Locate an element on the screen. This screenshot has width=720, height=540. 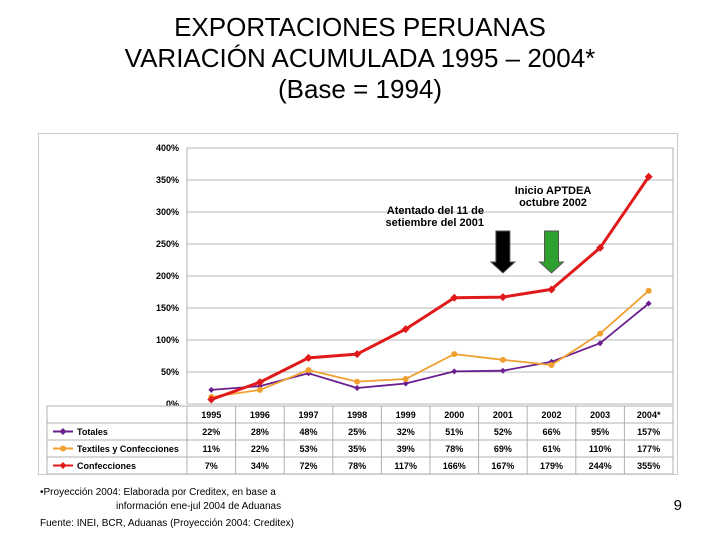
table-cell: 11% is located at coordinates (212, 449).